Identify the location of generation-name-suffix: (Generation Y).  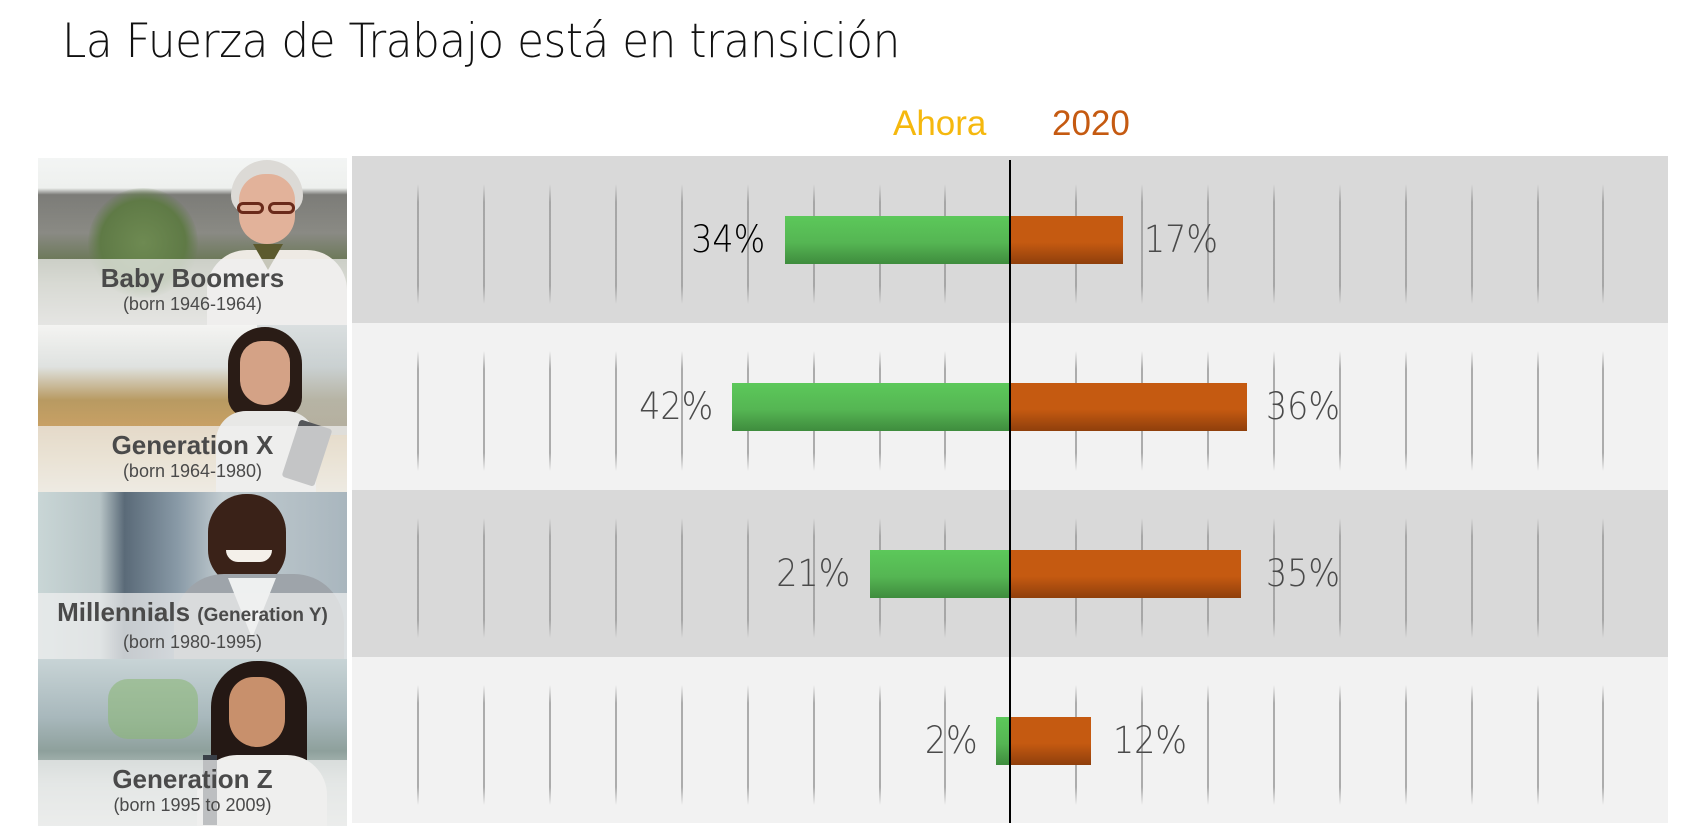
(262, 615).